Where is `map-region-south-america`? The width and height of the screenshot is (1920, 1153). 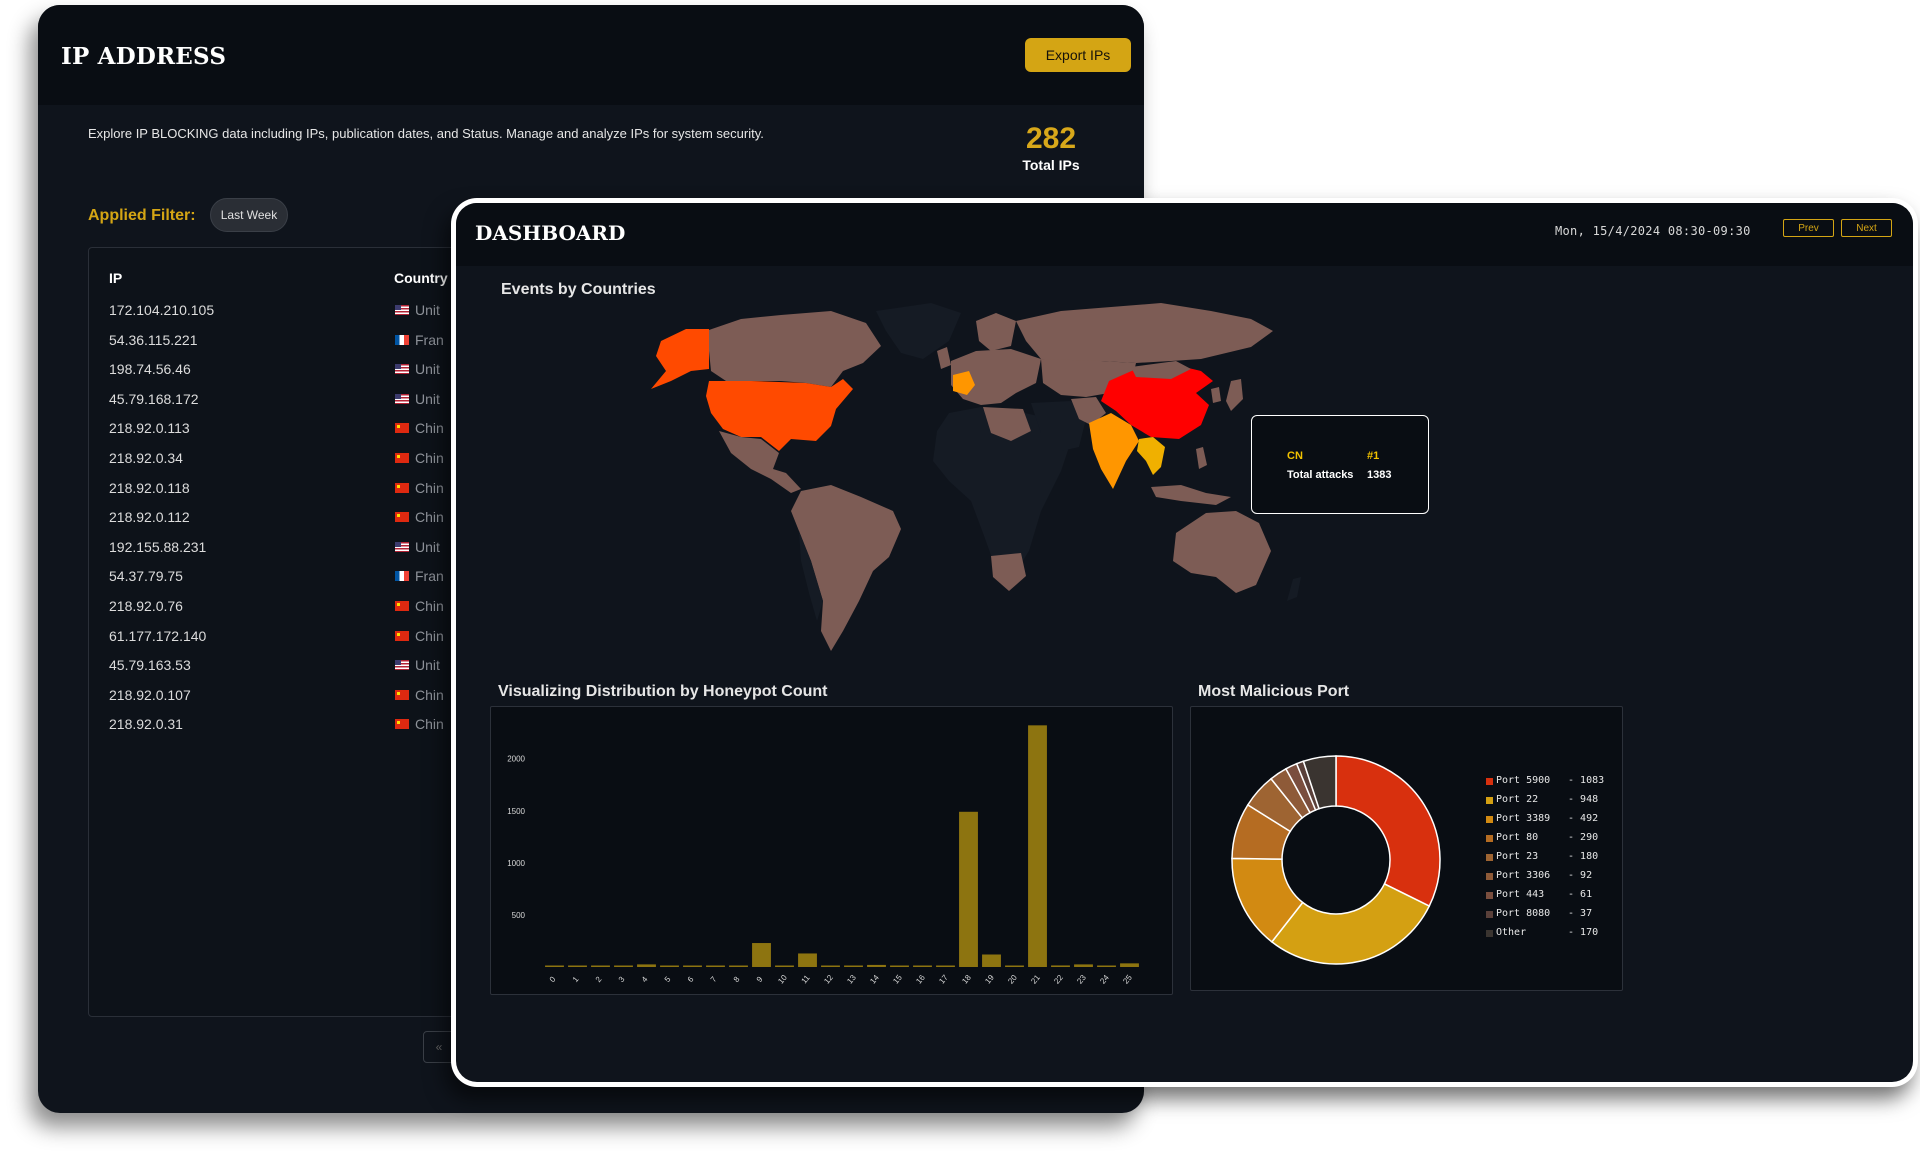
map-region-south-america is located at coordinates (846, 568).